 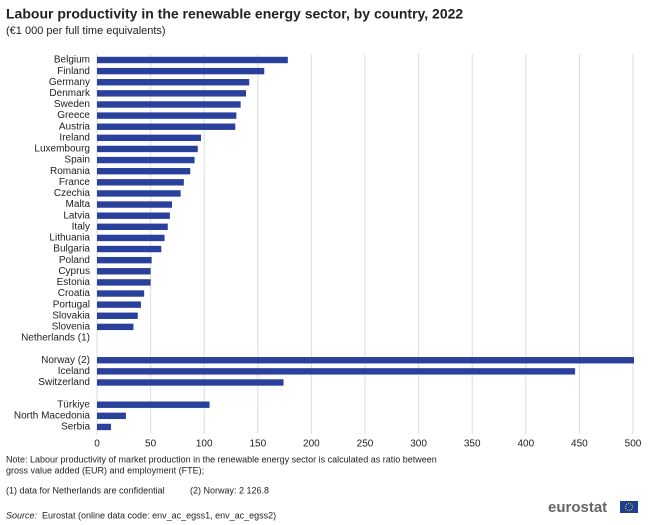 I want to click on y-tick-label: Spain, so click(x=77, y=160).